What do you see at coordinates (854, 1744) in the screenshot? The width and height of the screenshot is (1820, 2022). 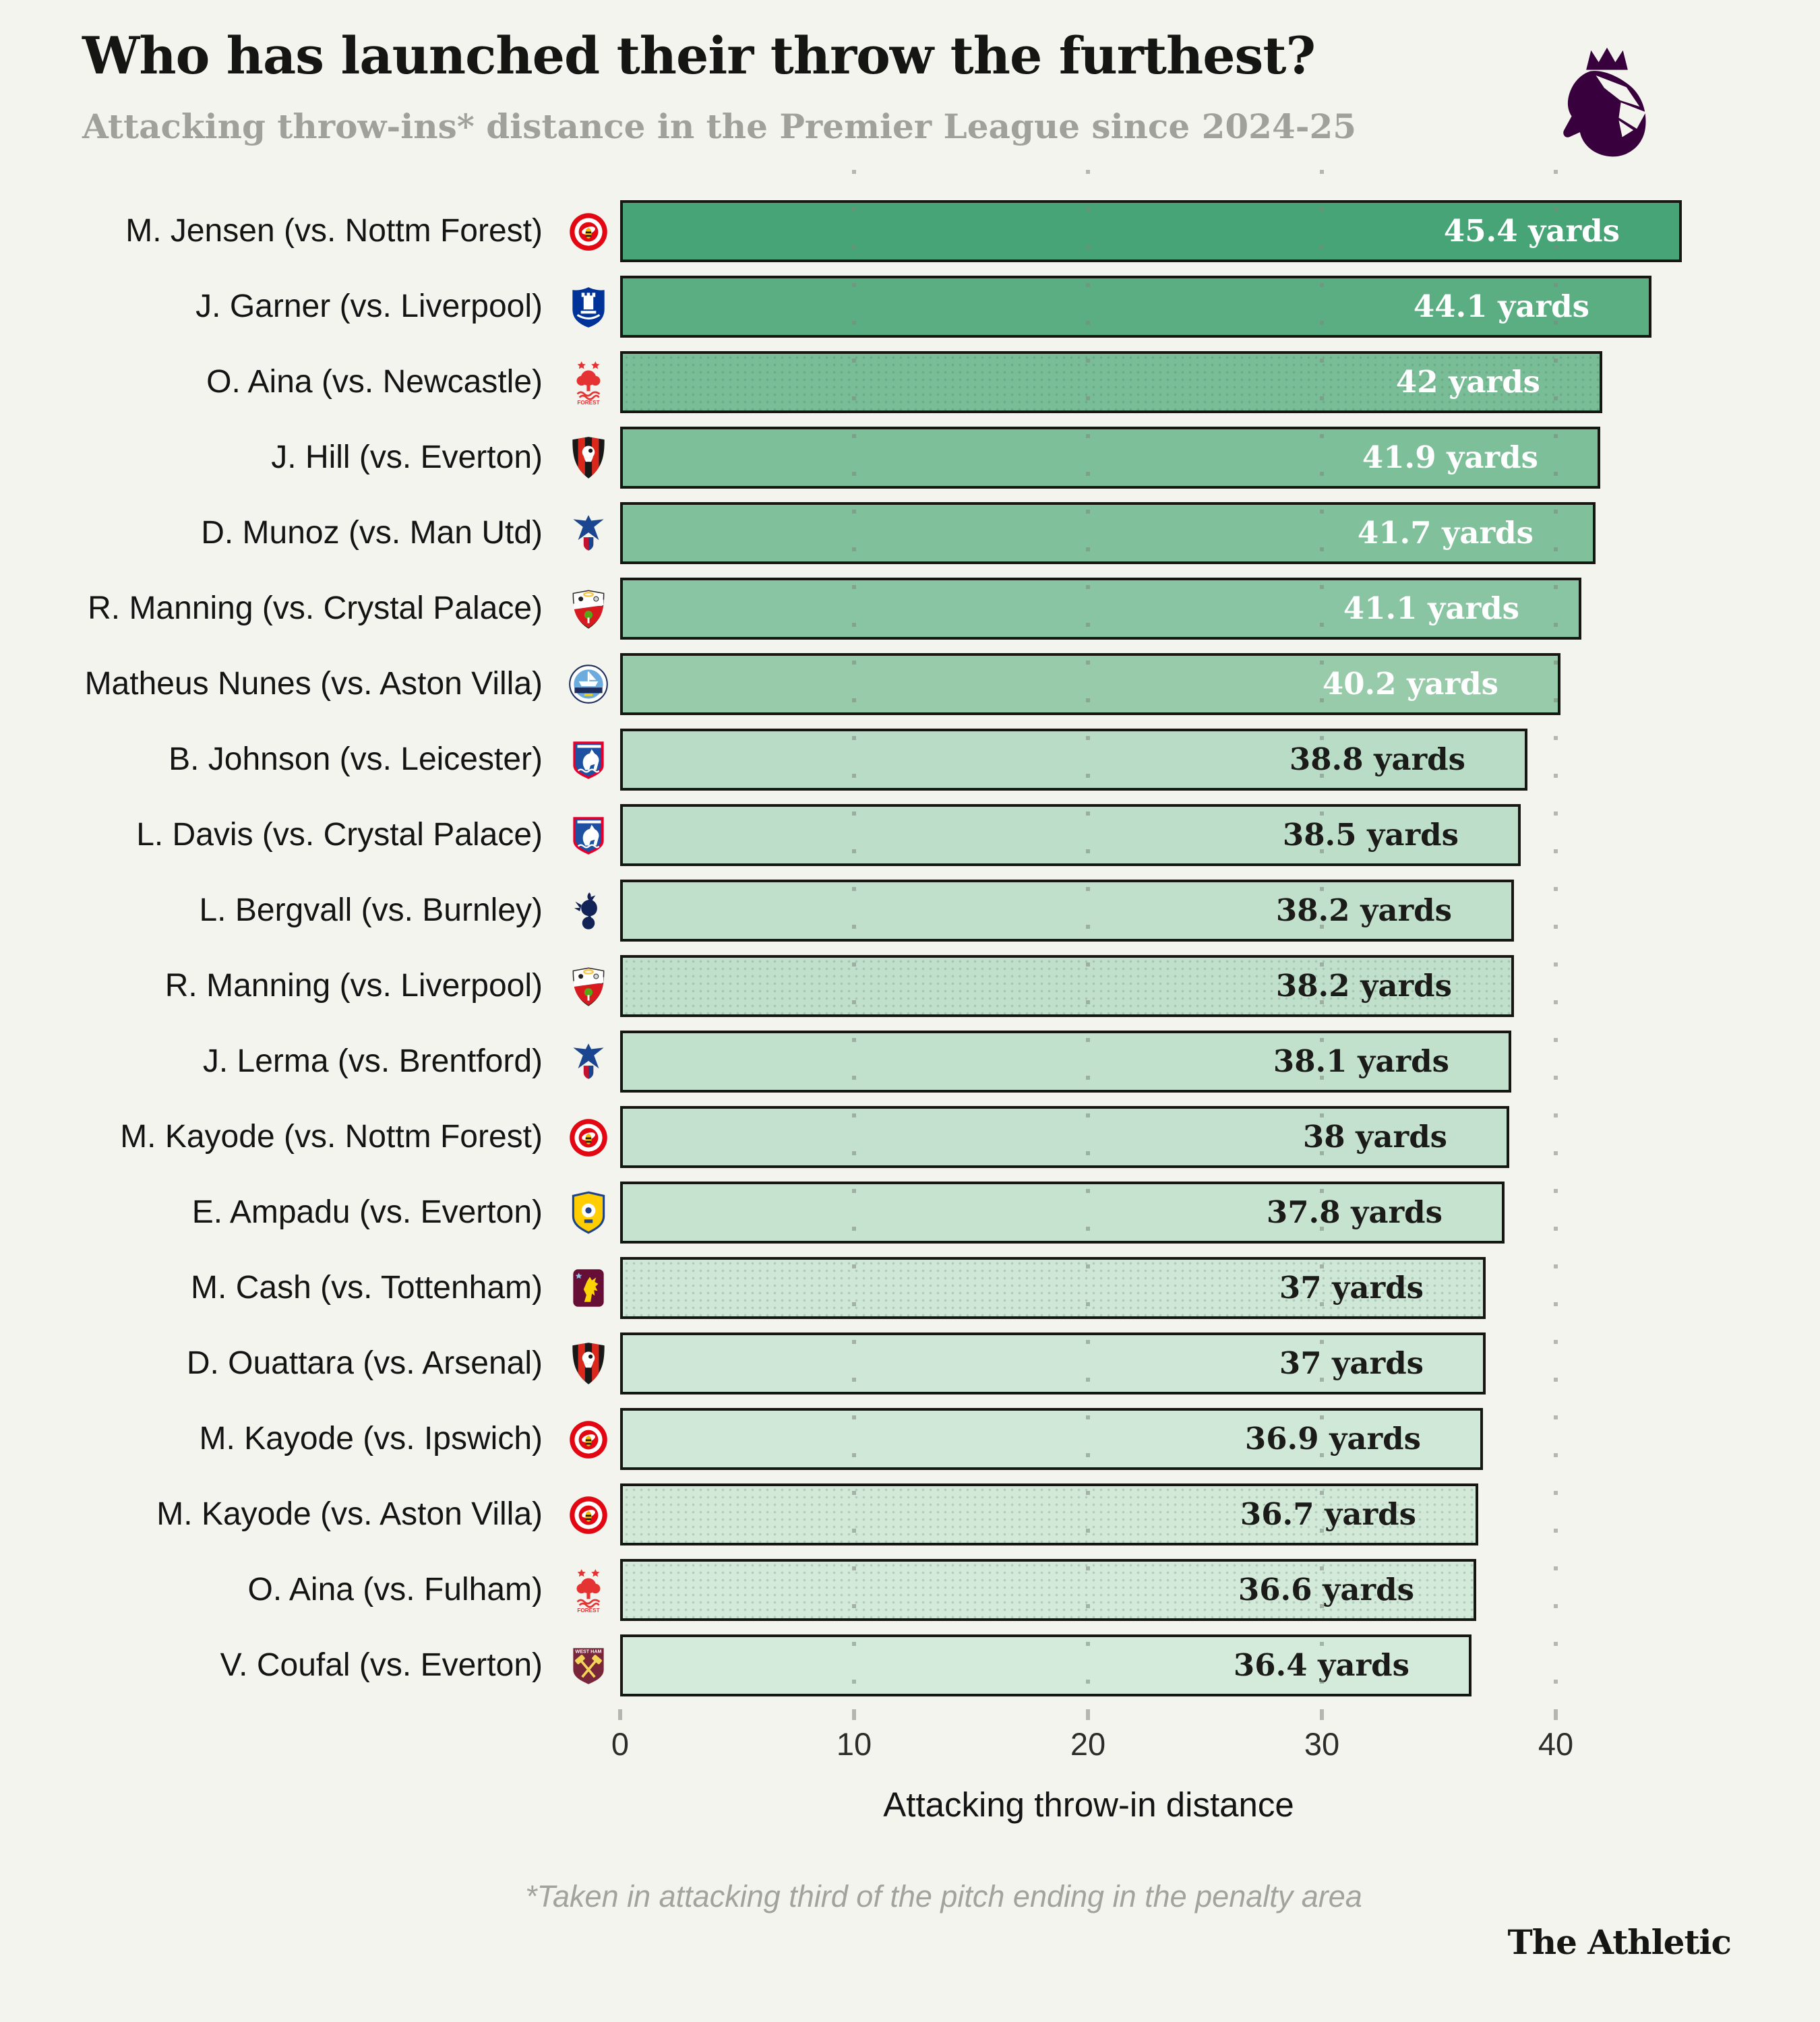 I see `tick-label-10: 10` at bounding box center [854, 1744].